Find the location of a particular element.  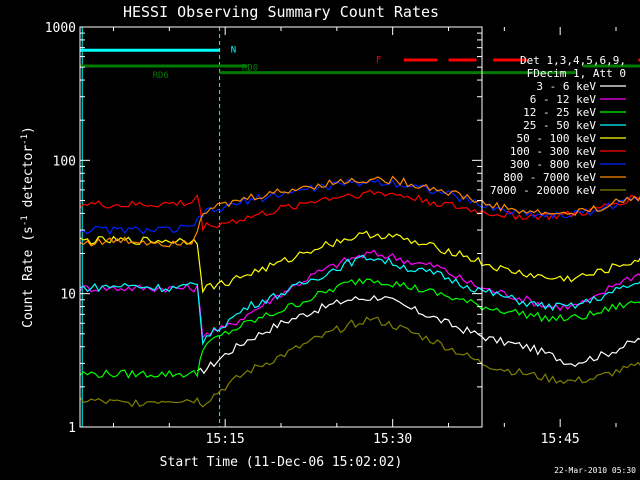

x-tick-label-1: 15:30 is located at coordinates (392, 439).